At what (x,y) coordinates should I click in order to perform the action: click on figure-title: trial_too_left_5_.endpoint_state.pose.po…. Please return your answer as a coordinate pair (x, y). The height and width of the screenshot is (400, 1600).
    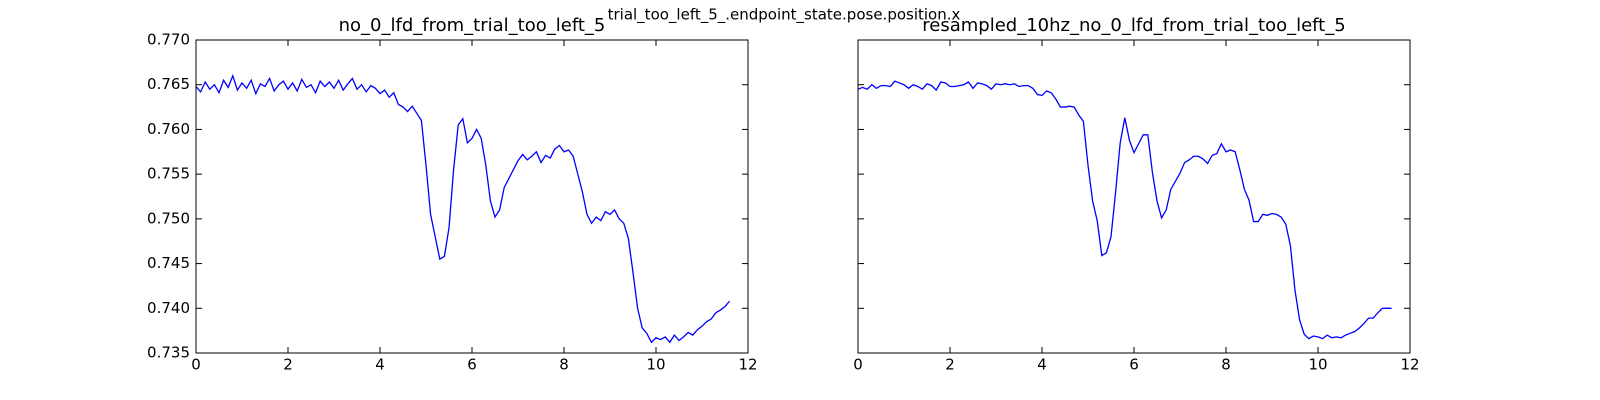
    Looking at the image, I should click on (784, 15).